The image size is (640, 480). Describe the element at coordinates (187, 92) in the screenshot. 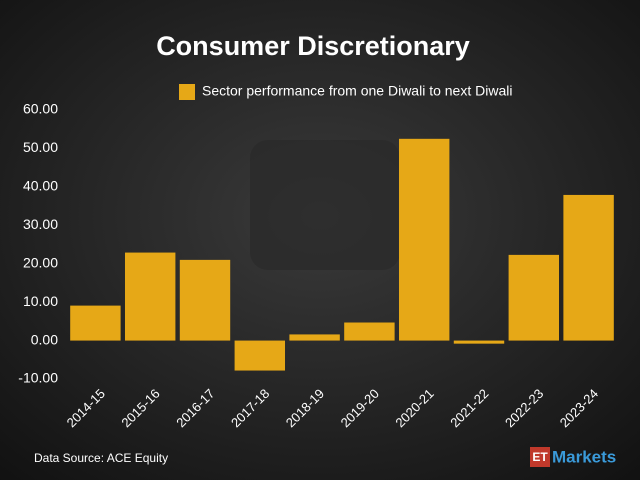

I see `legend-swatch` at that location.